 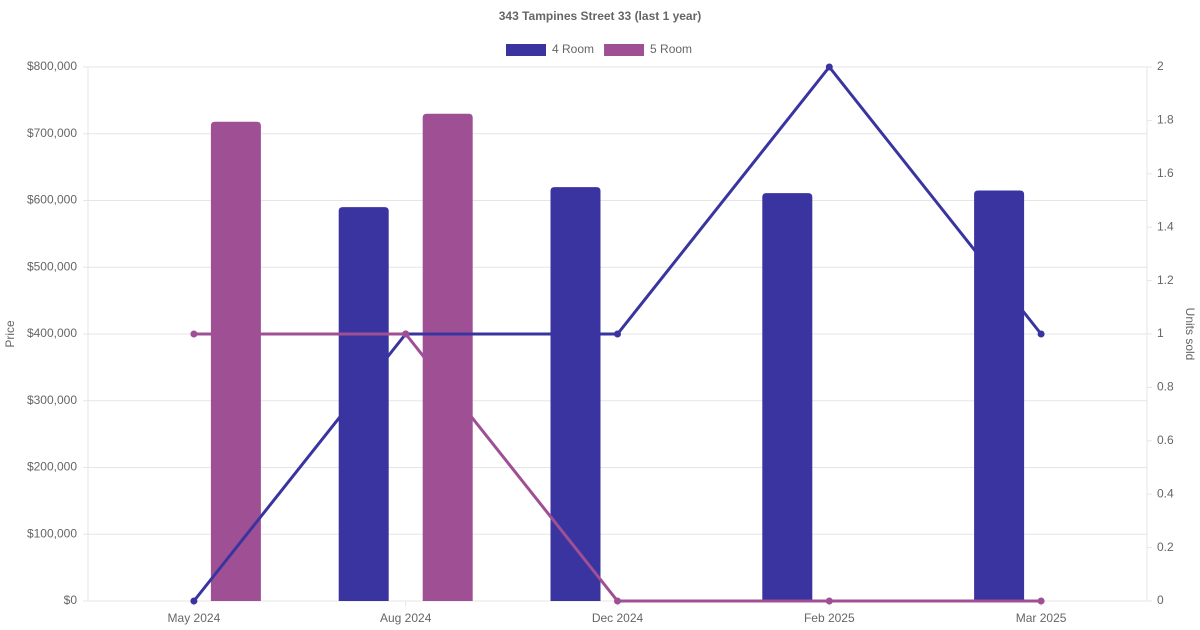 I want to click on y2-tick-label: 1, so click(x=1160, y=333).